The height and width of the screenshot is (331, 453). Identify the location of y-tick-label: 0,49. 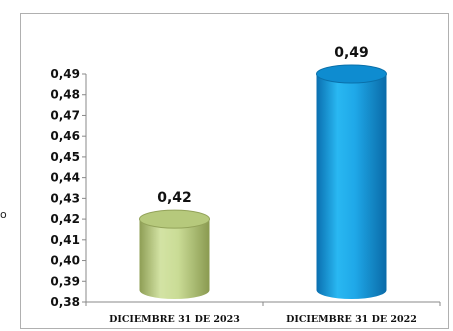
(65, 74).